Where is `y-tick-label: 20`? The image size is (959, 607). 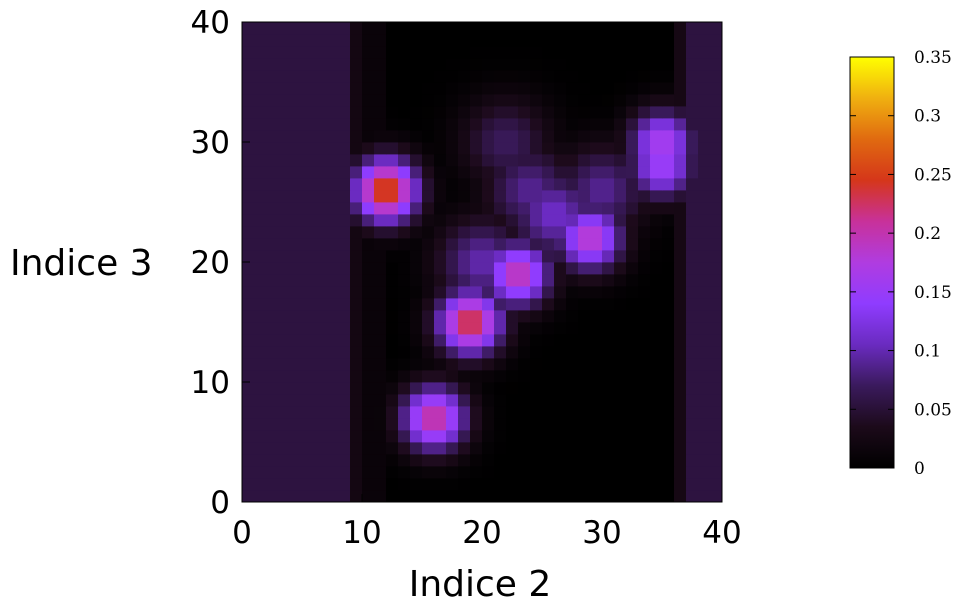
y-tick-label: 20 is located at coordinates (210, 263).